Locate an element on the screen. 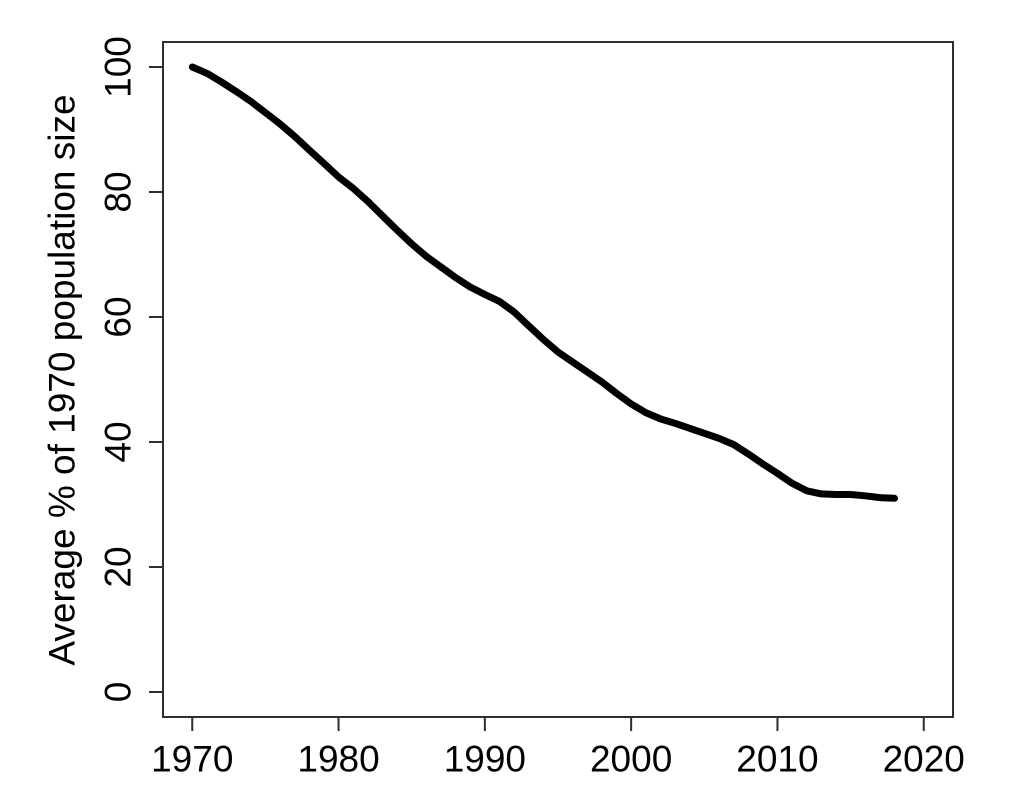 Image resolution: width=1030 pixels, height=809 pixels. x-tick-label-1970: 1970 is located at coordinates (192, 759).